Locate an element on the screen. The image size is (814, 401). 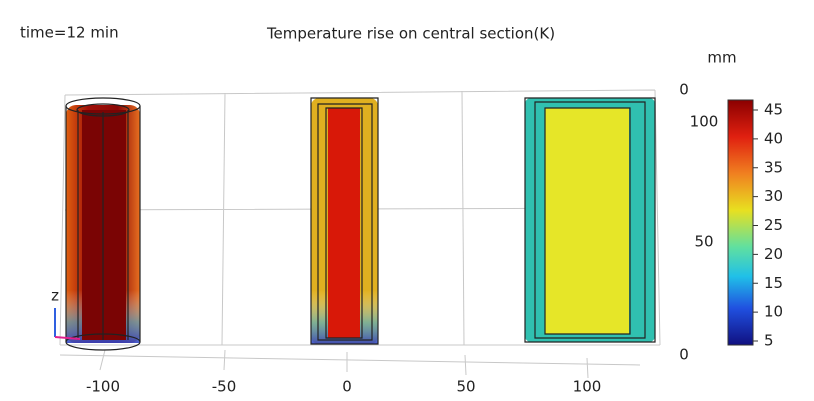
z-tick-label: 100 is located at coordinates (704, 122).